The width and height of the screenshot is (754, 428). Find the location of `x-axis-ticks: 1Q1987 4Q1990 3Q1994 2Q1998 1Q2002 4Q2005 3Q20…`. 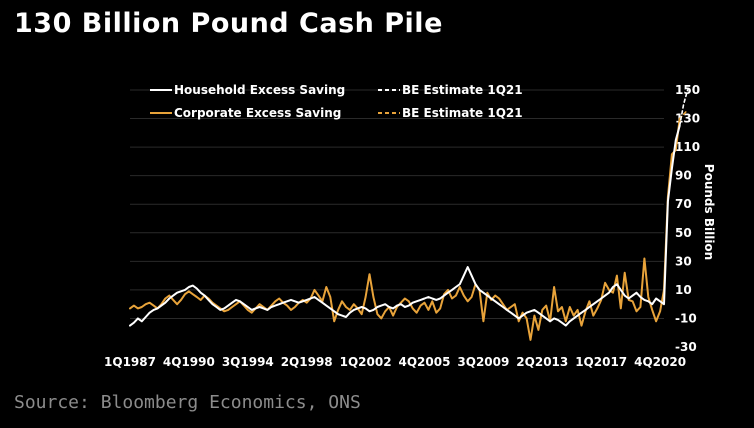

x-axis-ticks: 1Q1987 4Q1990 3Q1994 2Q1998 1Q2002 4Q2005 3Q20… is located at coordinates (395, 362).